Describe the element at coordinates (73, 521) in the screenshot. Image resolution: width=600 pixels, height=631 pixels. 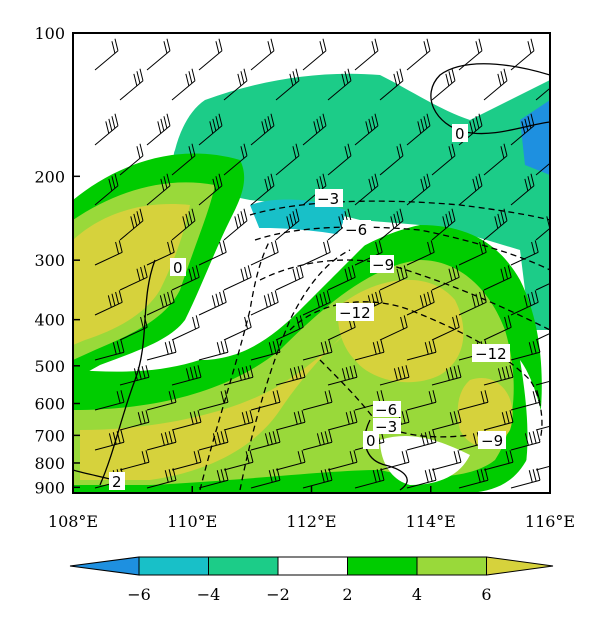
I see `x-tick-label: 108°E` at that location.